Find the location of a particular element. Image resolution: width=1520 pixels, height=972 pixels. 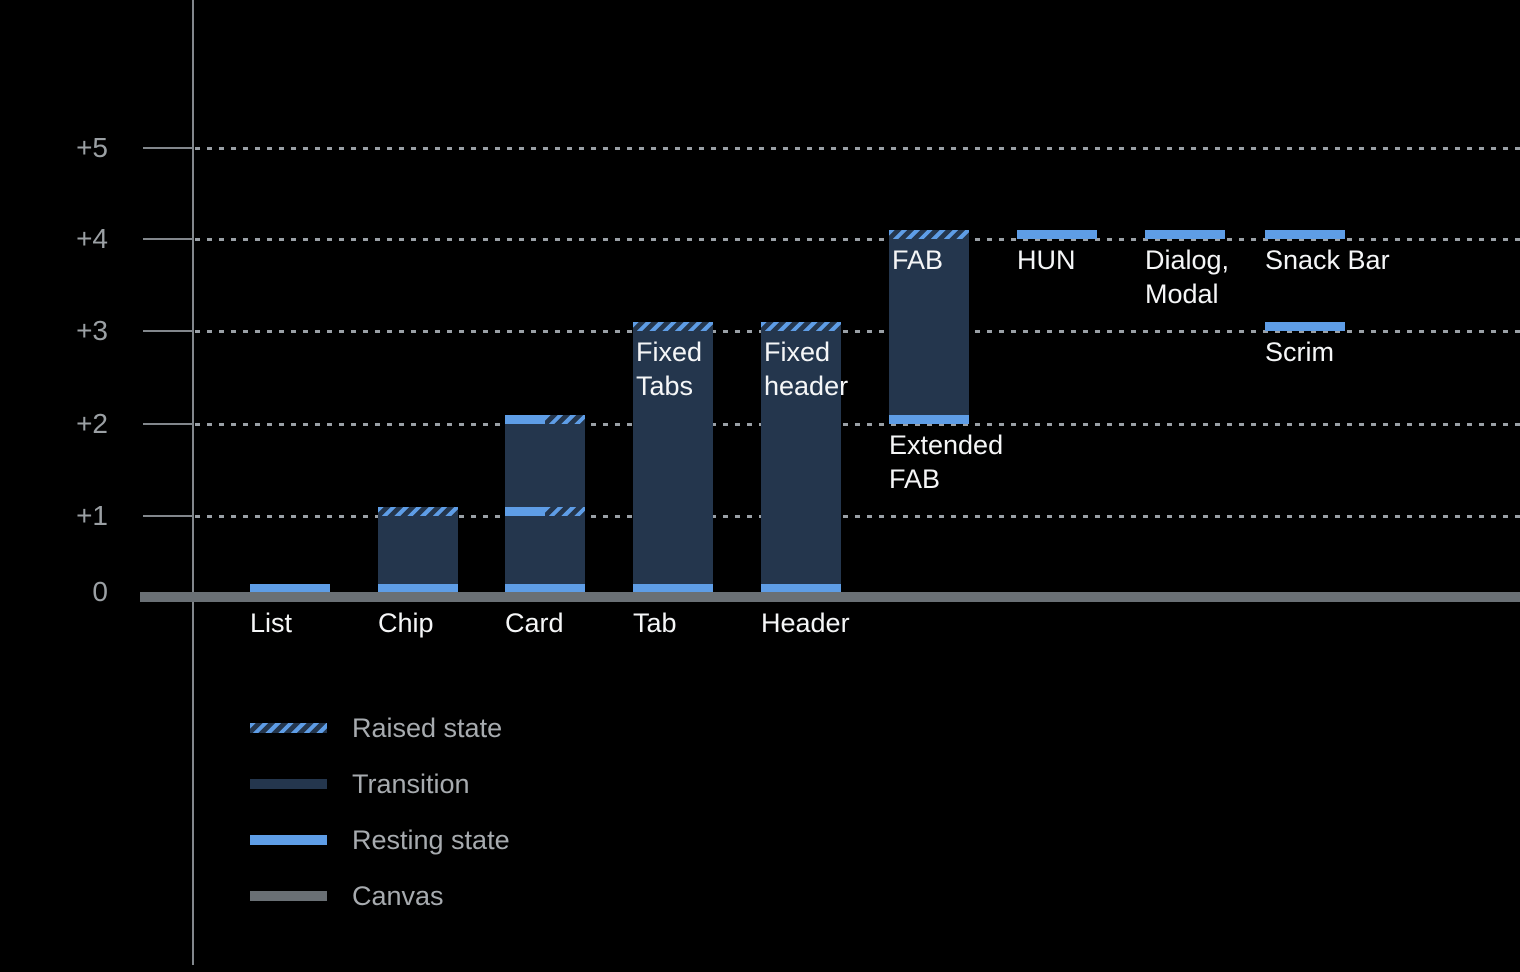

legend-row: Canvas is located at coordinates (380, 896).